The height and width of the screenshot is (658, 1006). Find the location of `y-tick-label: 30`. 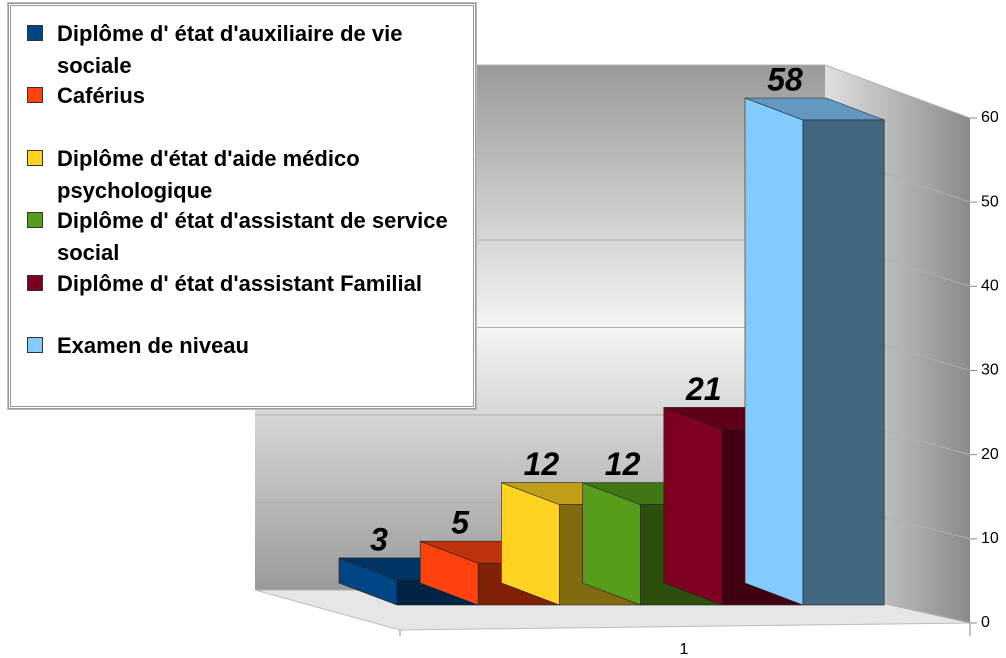

y-tick-label: 30 is located at coordinates (990, 370).